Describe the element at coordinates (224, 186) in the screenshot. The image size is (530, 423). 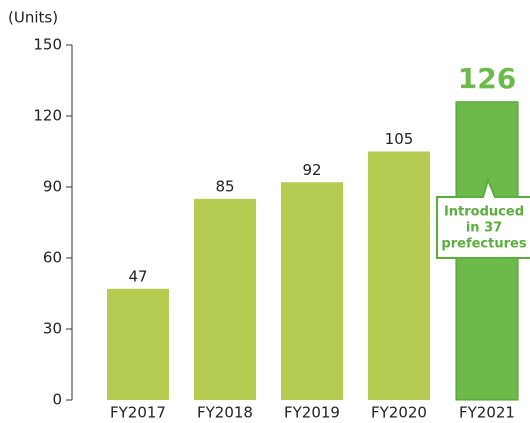
I see `value-label: 85` at that location.